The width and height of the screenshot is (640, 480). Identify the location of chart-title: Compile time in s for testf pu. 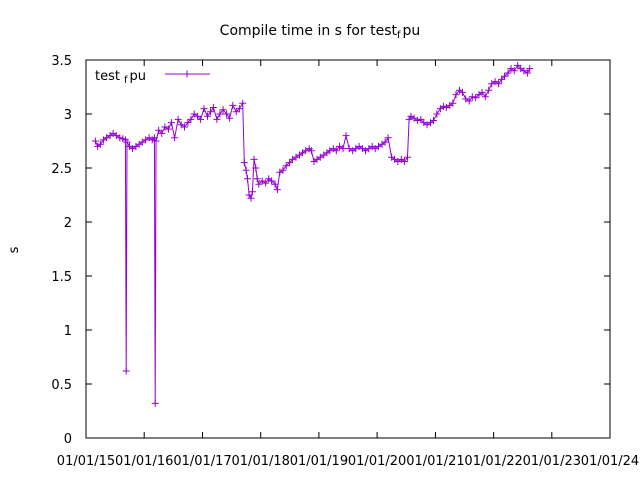
(320, 32).